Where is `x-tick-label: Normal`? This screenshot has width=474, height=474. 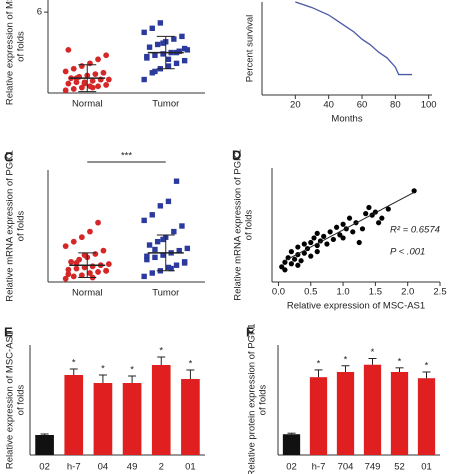
x-tick-label: Normal is located at coordinates (87, 293).